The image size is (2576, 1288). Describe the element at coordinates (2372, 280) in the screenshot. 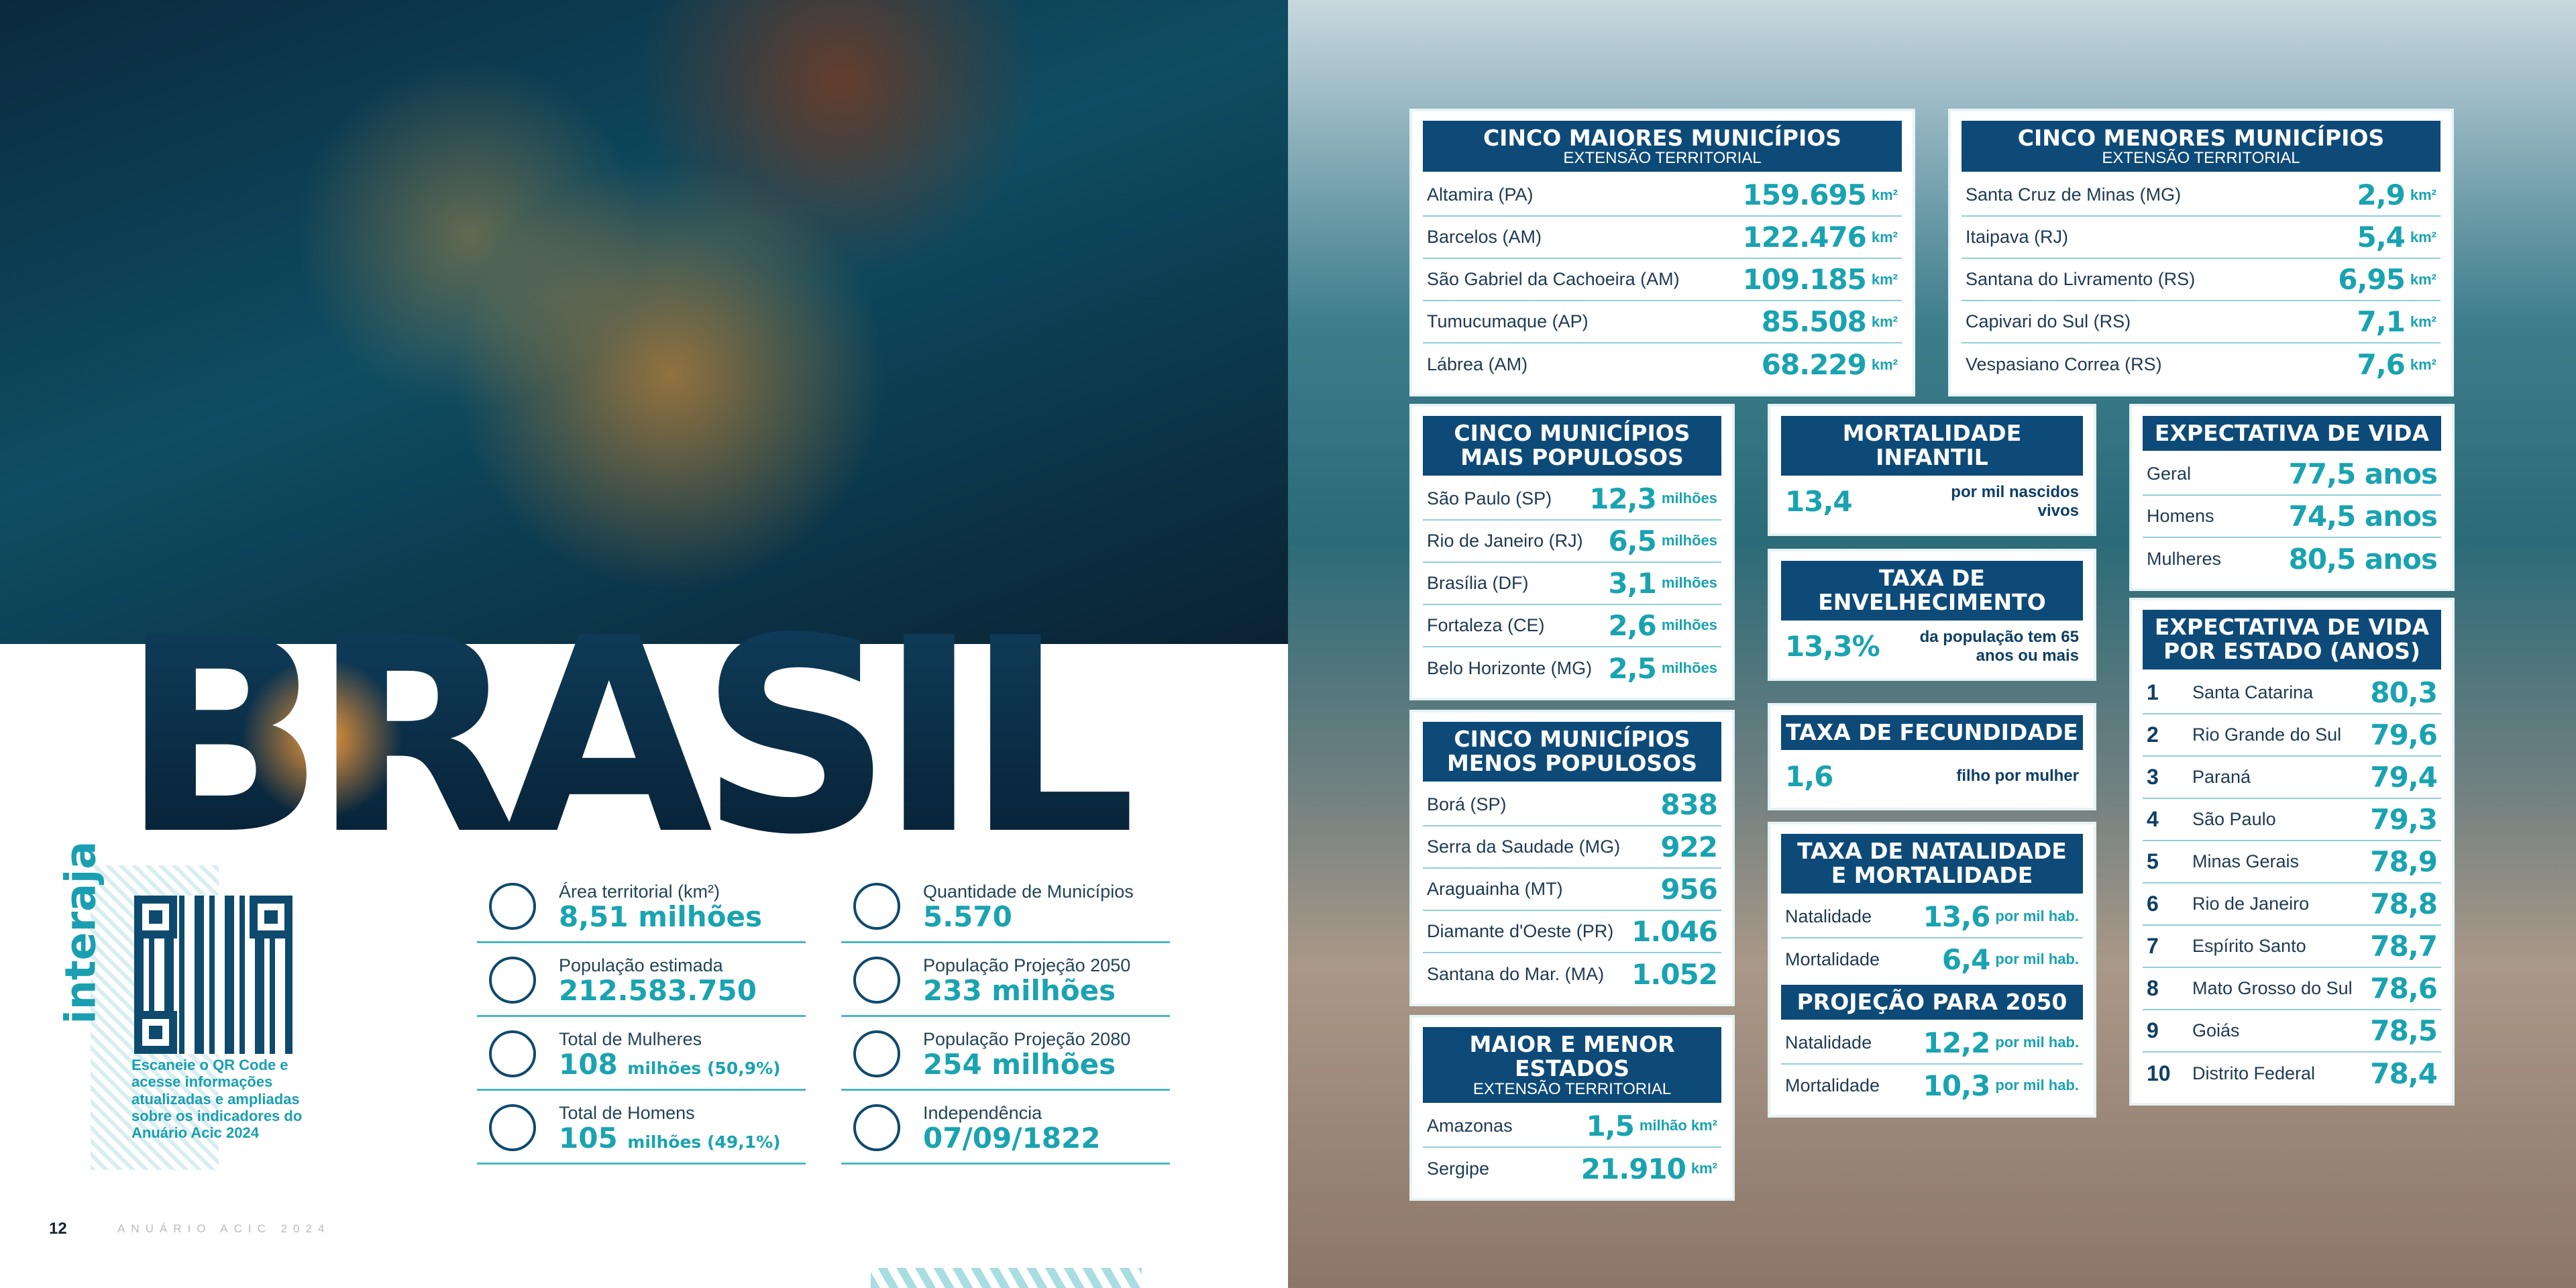

I see `row-value: 6,95` at that location.